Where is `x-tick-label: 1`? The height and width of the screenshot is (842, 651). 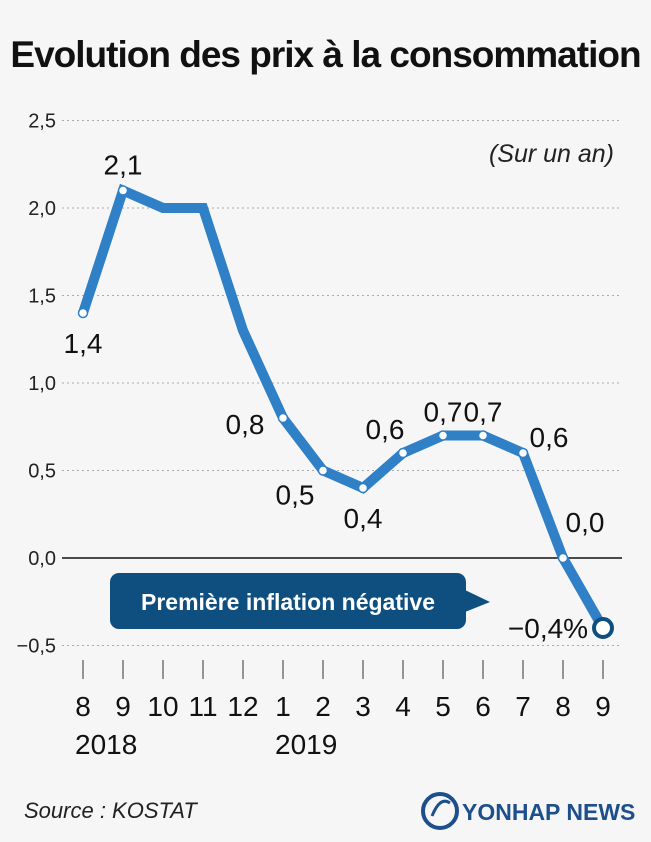 x-tick-label: 1 is located at coordinates (283, 706).